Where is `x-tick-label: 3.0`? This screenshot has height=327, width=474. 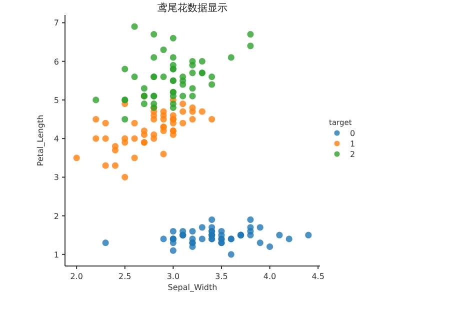 x-tick-label: 3.0 is located at coordinates (173, 276).